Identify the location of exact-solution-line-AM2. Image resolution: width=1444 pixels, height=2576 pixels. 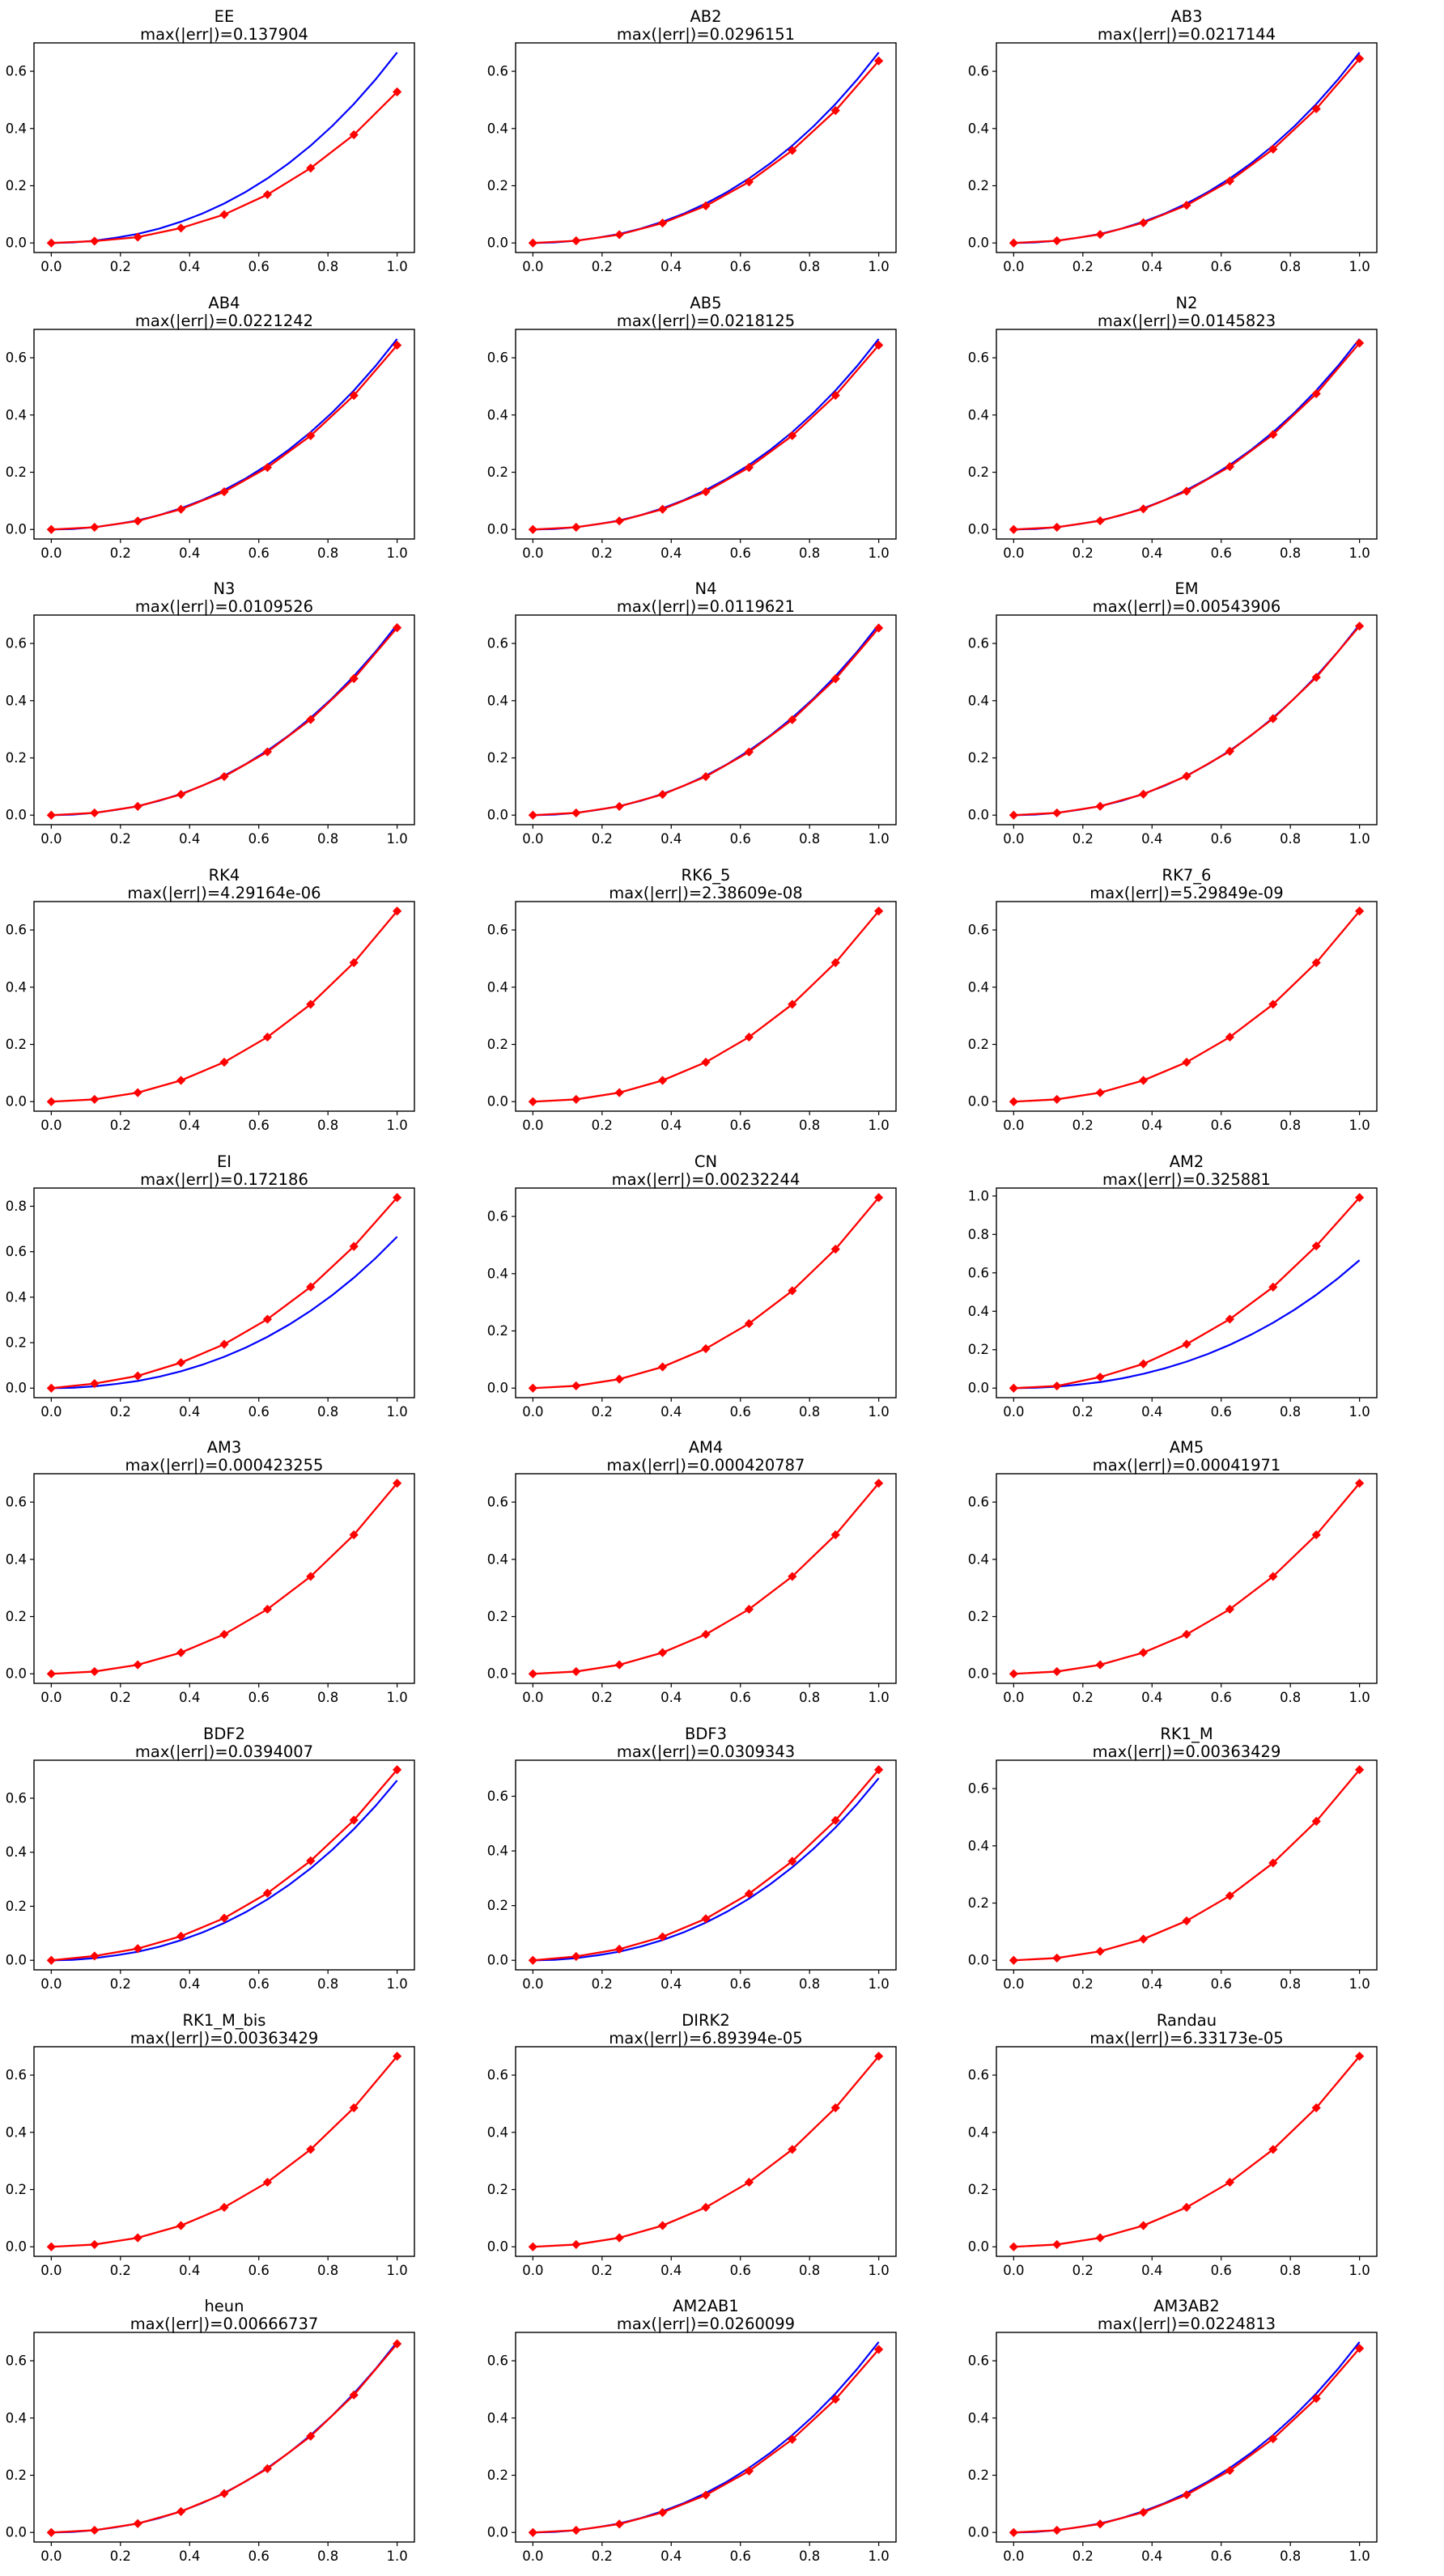
(1187, 1323).